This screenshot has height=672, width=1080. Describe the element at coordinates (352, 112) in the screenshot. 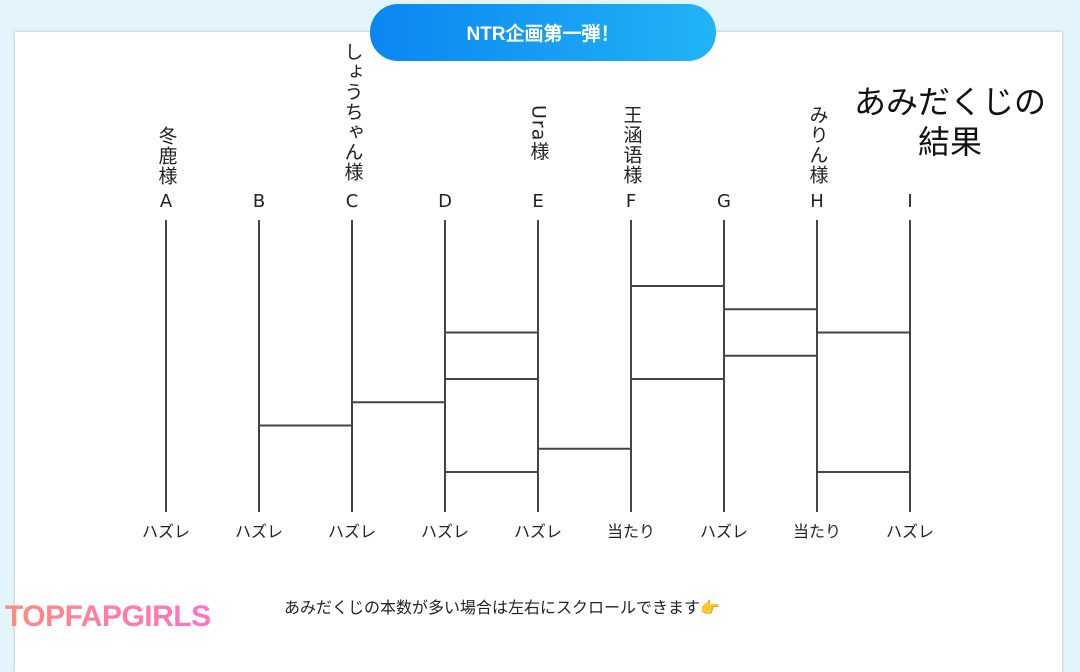

I see `participant-name: しょうちゃん様` at that location.